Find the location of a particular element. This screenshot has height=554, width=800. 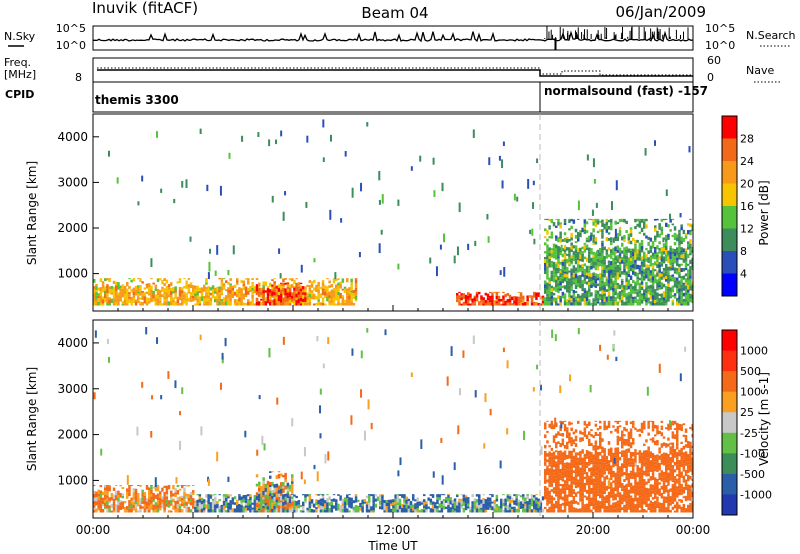

slant-range-tick-label: 2000 is located at coordinates (72, 228).